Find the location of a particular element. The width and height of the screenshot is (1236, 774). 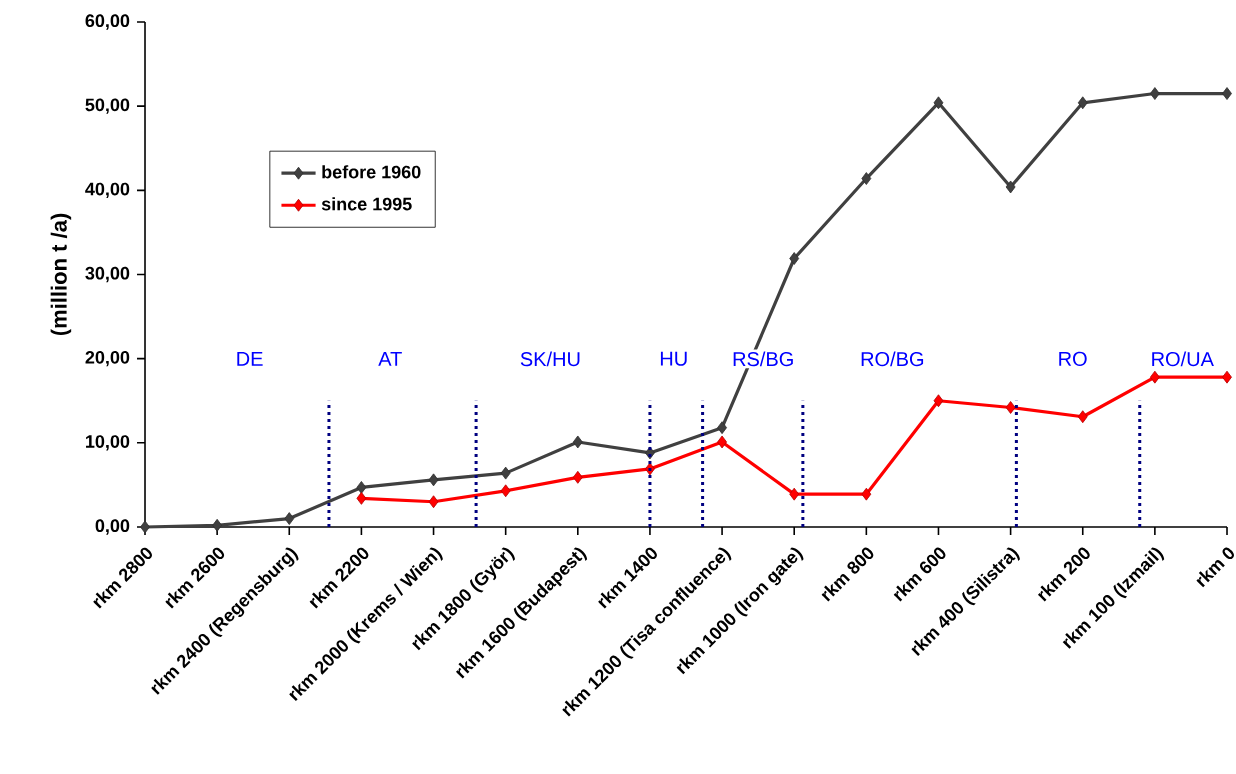

legend-label: before 1960 is located at coordinates (371, 172).